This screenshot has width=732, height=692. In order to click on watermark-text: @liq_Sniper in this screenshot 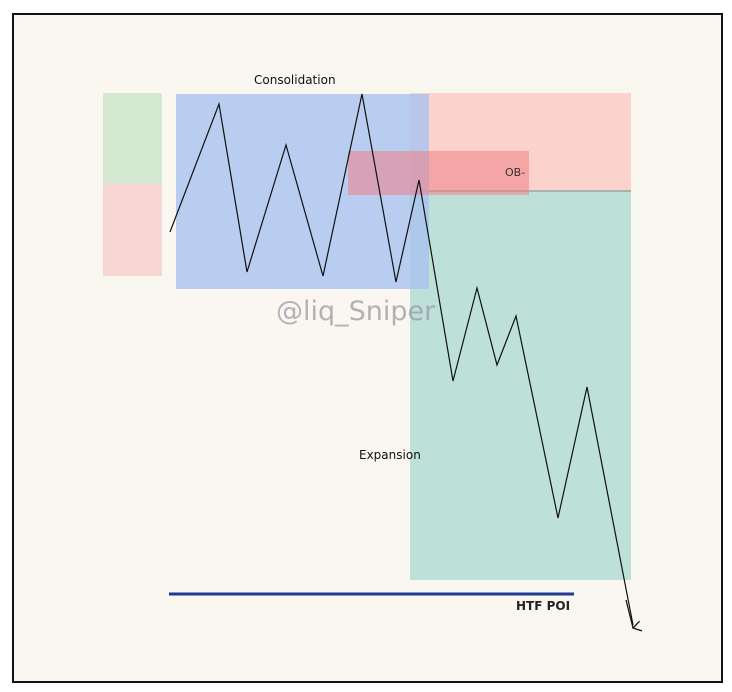, I will do `click(356, 311)`.